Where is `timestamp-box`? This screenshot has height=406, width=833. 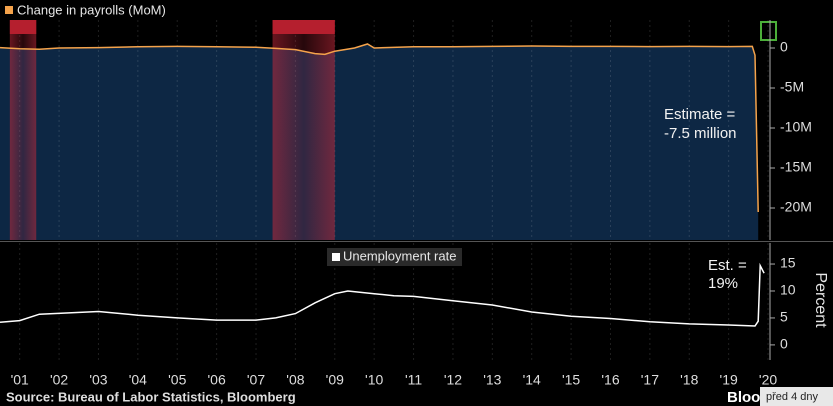 timestamp-box is located at coordinates (796, 396).